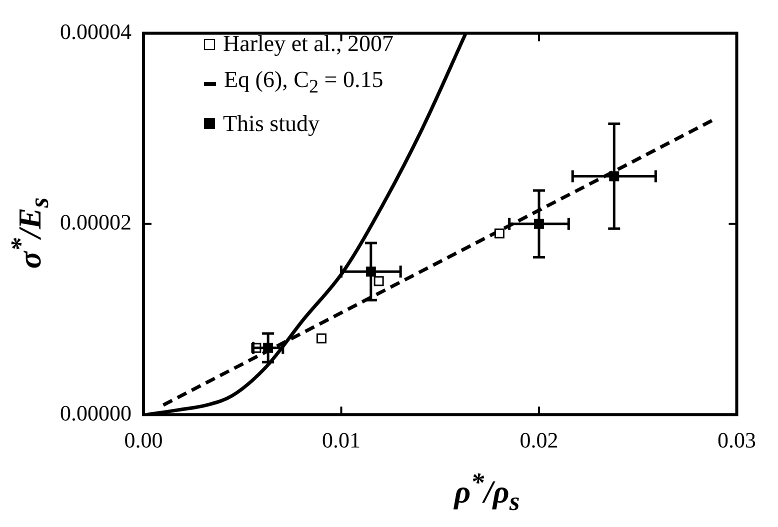  Describe the element at coordinates (96, 31) in the screenshot. I see `y-tick-label: 0.00004` at that location.